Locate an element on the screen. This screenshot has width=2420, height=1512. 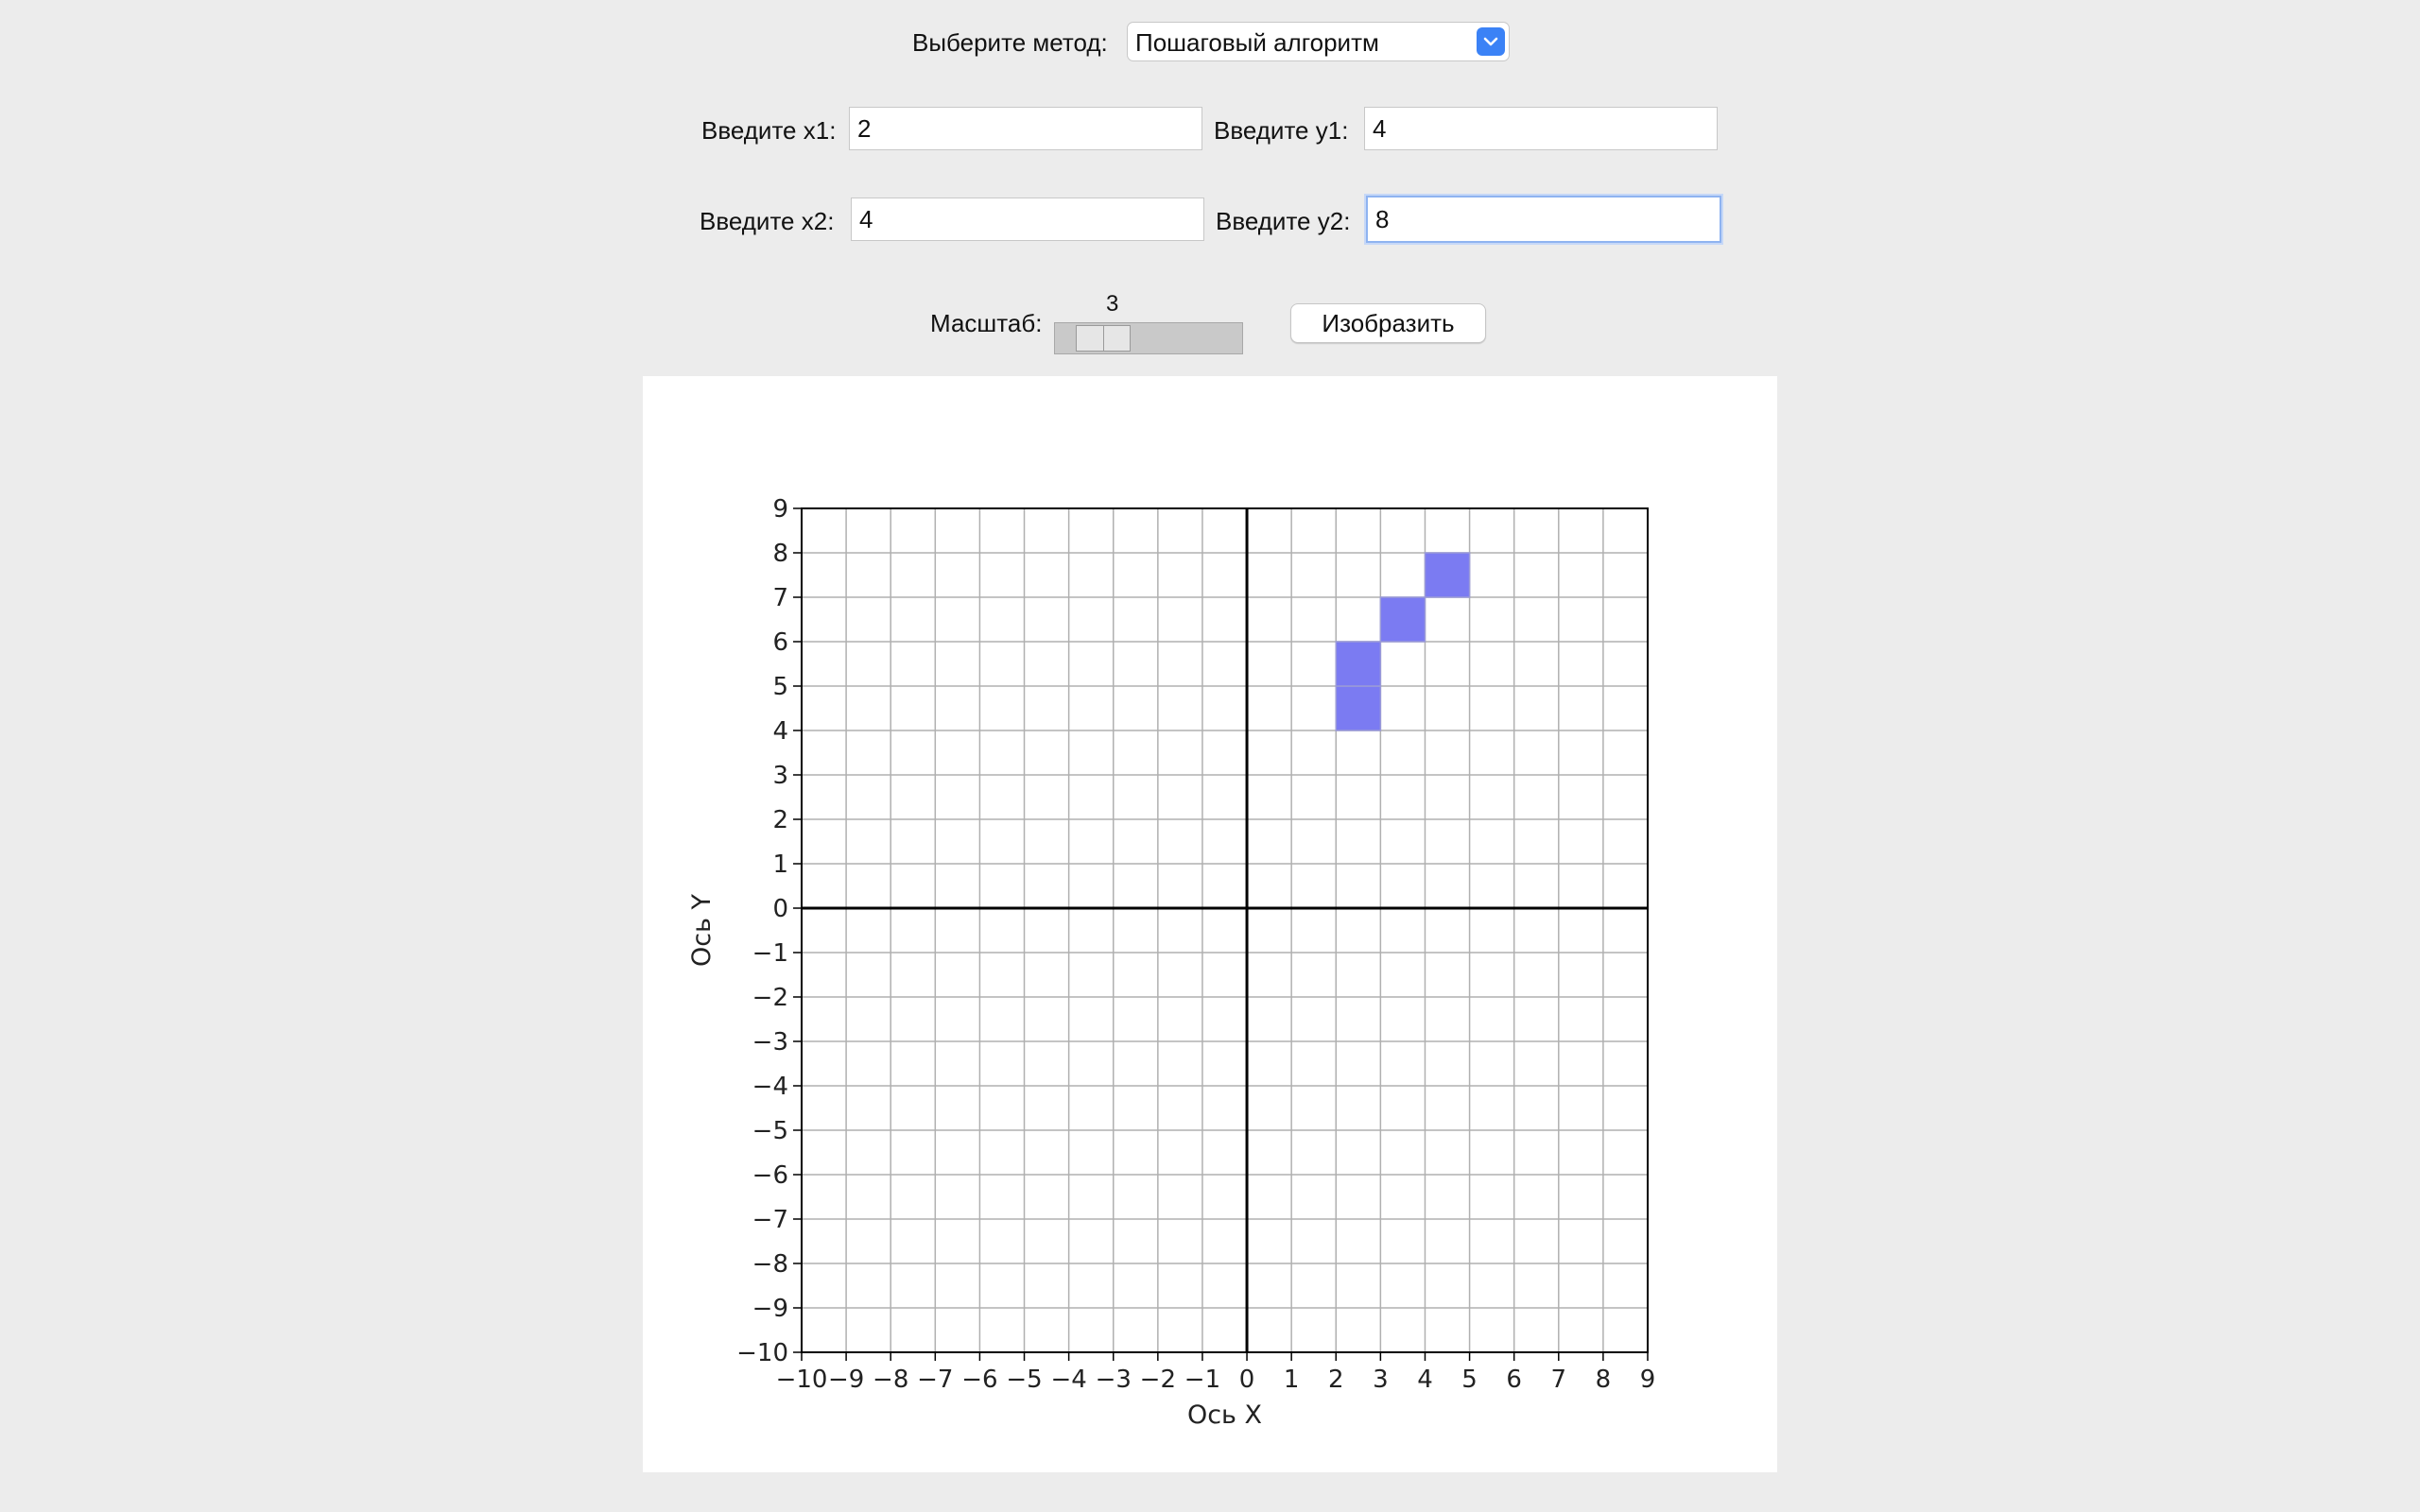
x-tick-label: 6 is located at coordinates (1514, 1380).